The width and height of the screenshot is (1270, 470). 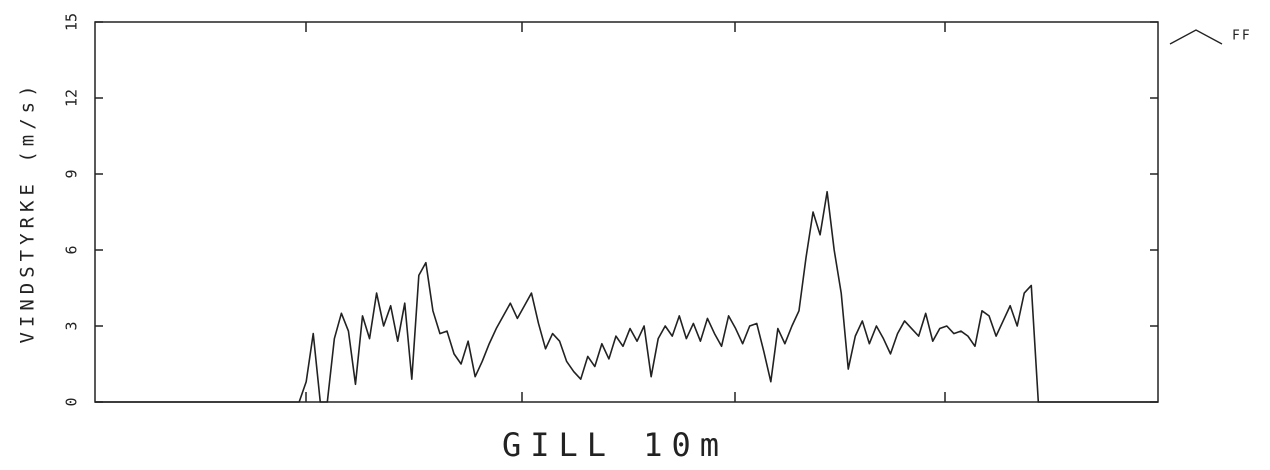 I want to click on y-axis-title: VINDSTYRKE (m/s), so click(x=28, y=211).